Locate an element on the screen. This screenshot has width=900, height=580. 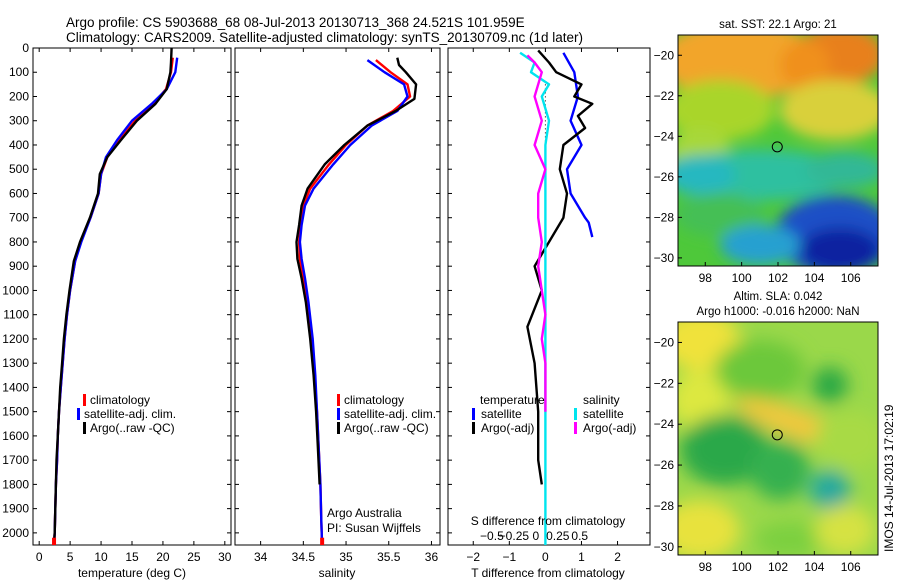
x-tick-label: 25 is located at coordinates (194, 557).